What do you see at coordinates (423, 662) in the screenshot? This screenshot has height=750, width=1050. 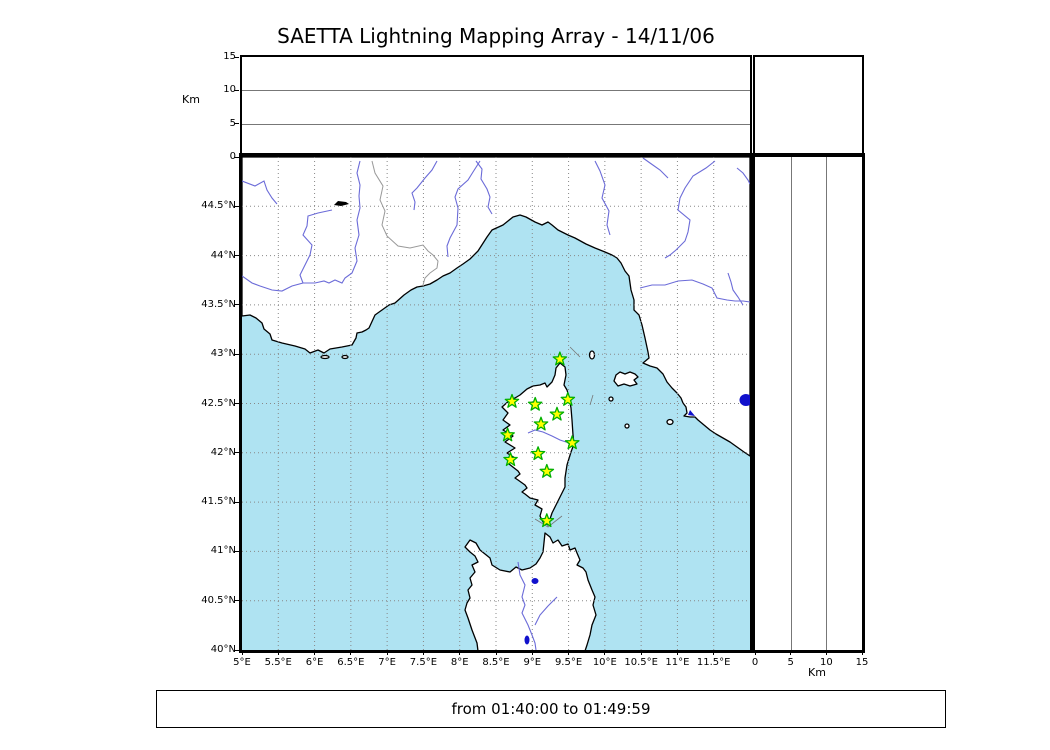 I see `lon-tick-label: 7.5°E` at bounding box center [423, 662].